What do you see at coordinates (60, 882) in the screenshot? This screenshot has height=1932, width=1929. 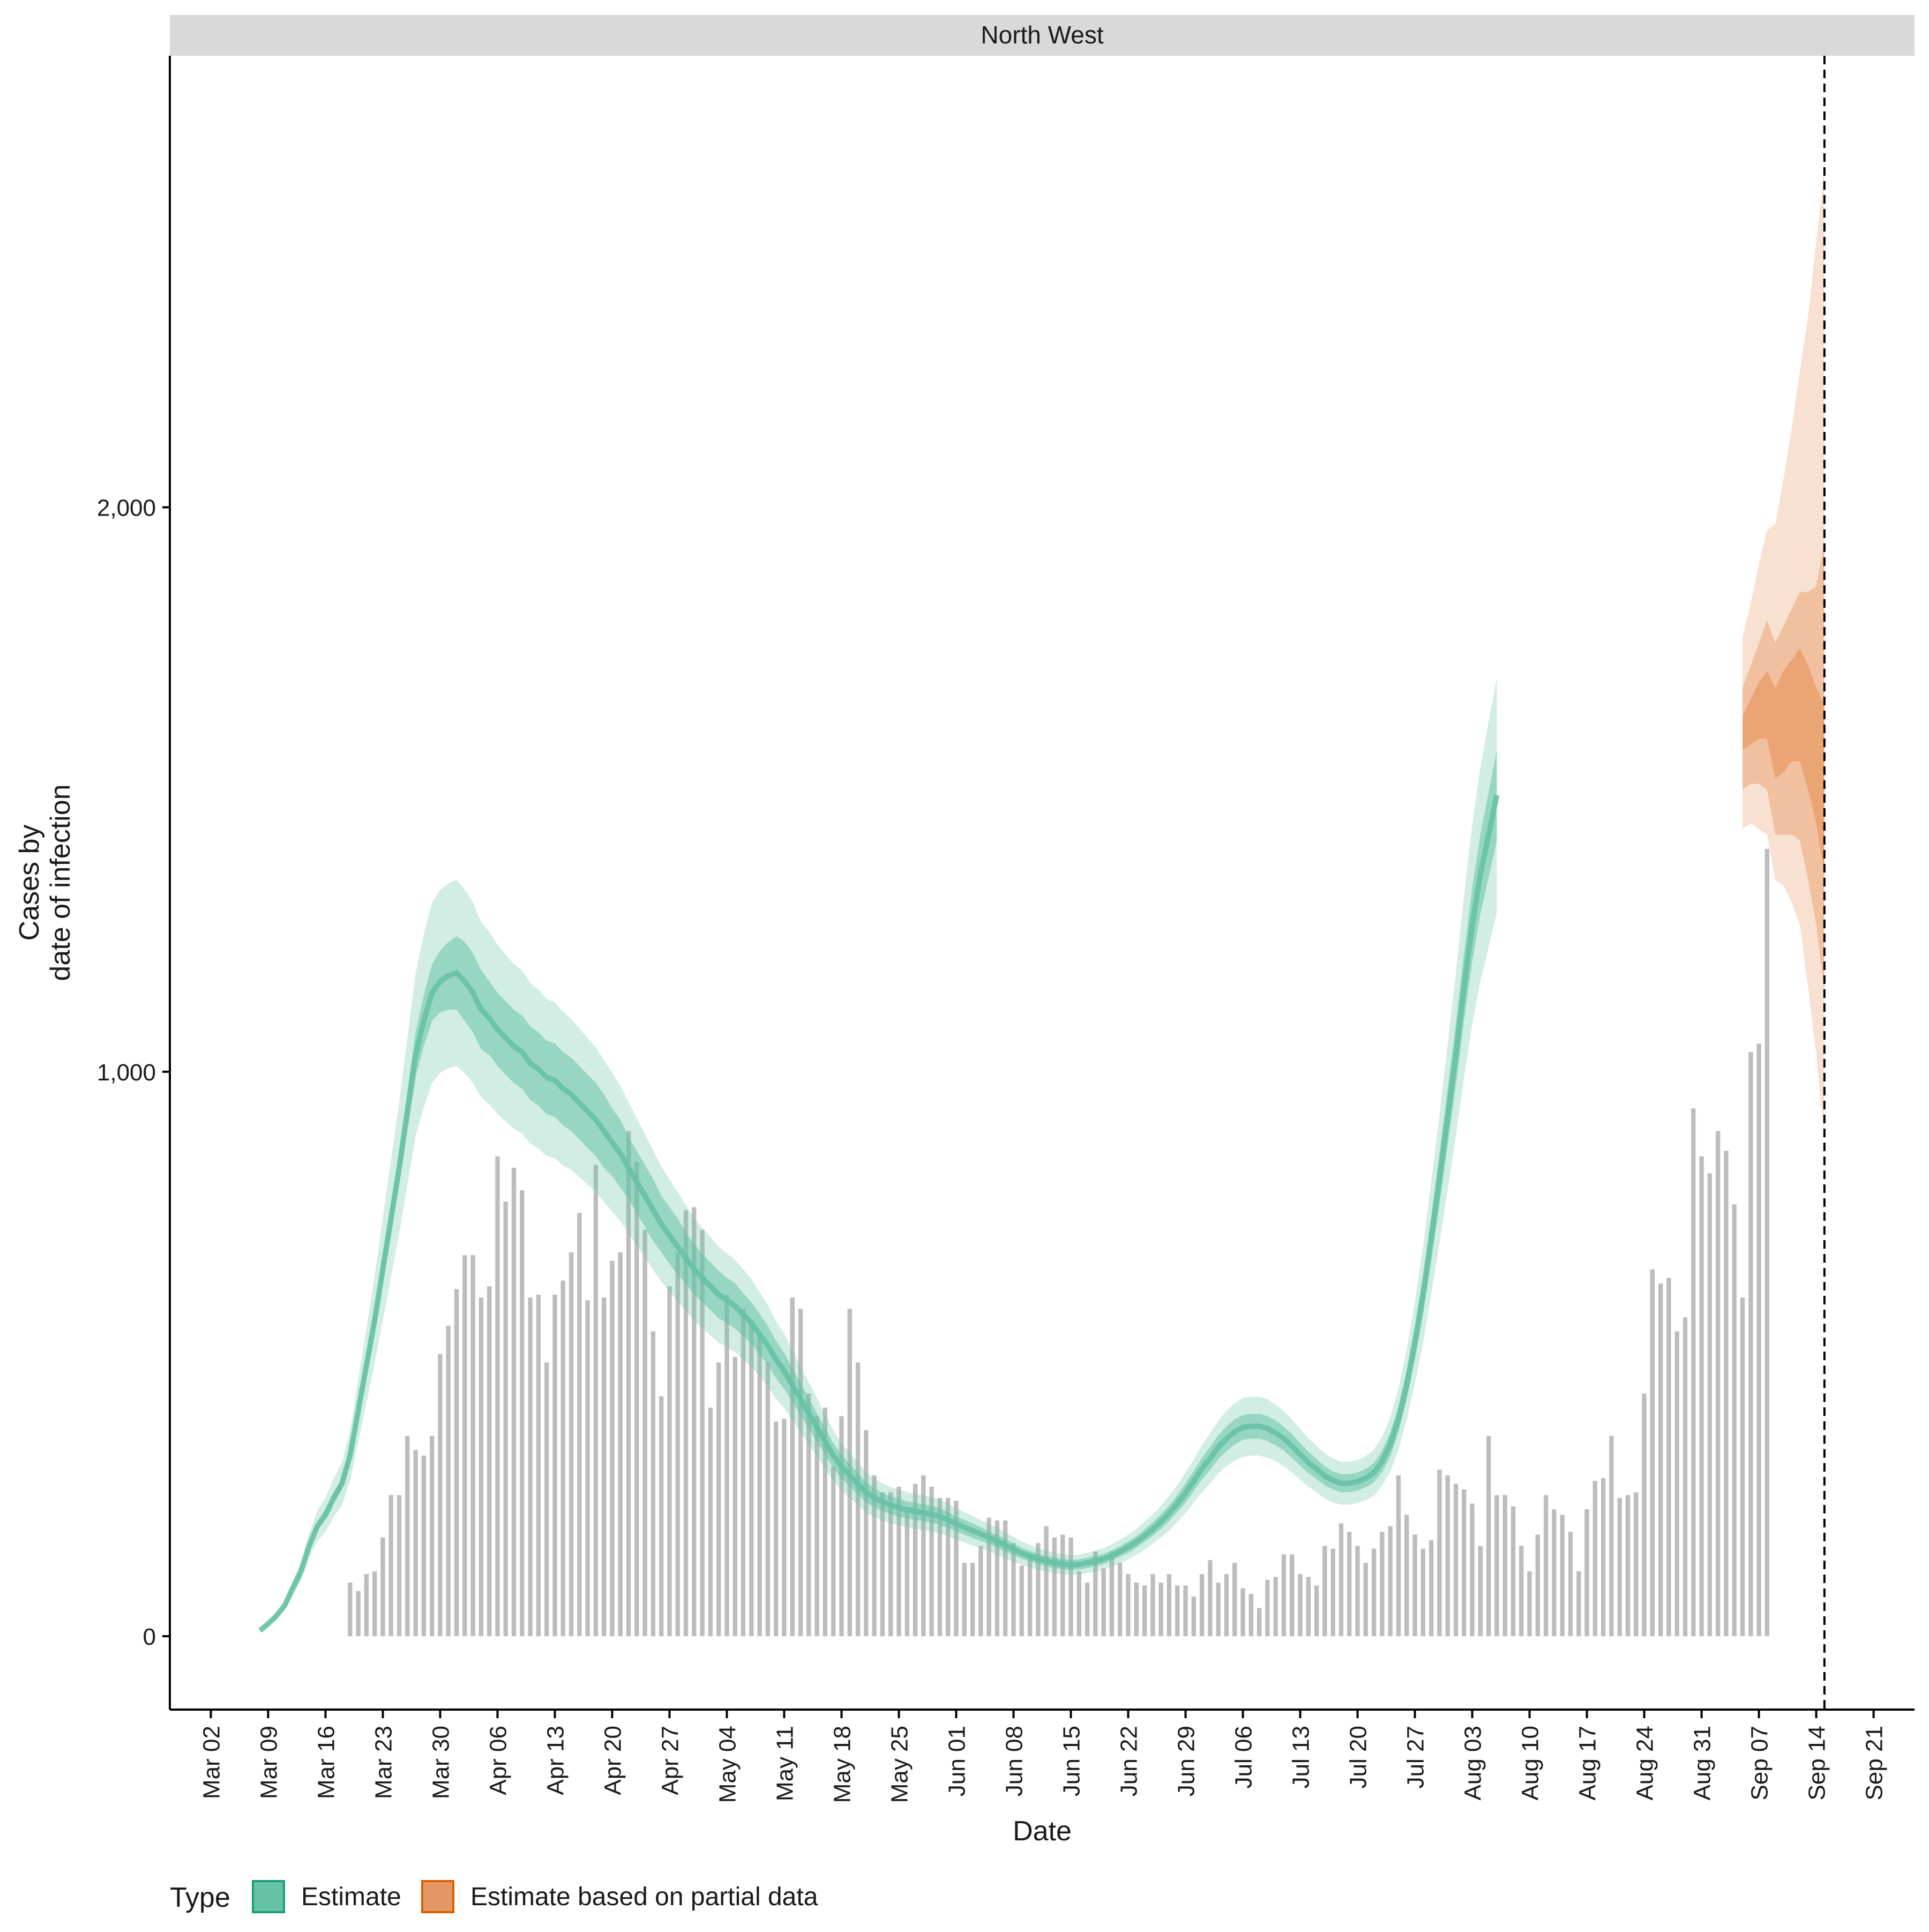 I see `y-axis-title-line2: date of infection` at bounding box center [60, 882].